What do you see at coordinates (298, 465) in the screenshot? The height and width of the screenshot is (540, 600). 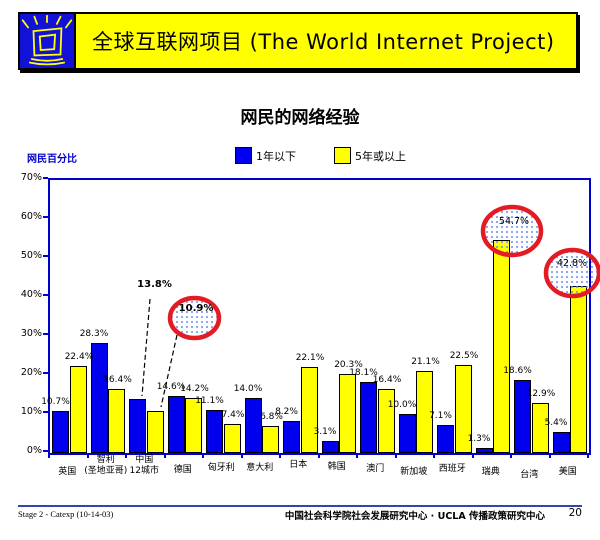 I see `category-label-6: 日本` at bounding box center [298, 465].